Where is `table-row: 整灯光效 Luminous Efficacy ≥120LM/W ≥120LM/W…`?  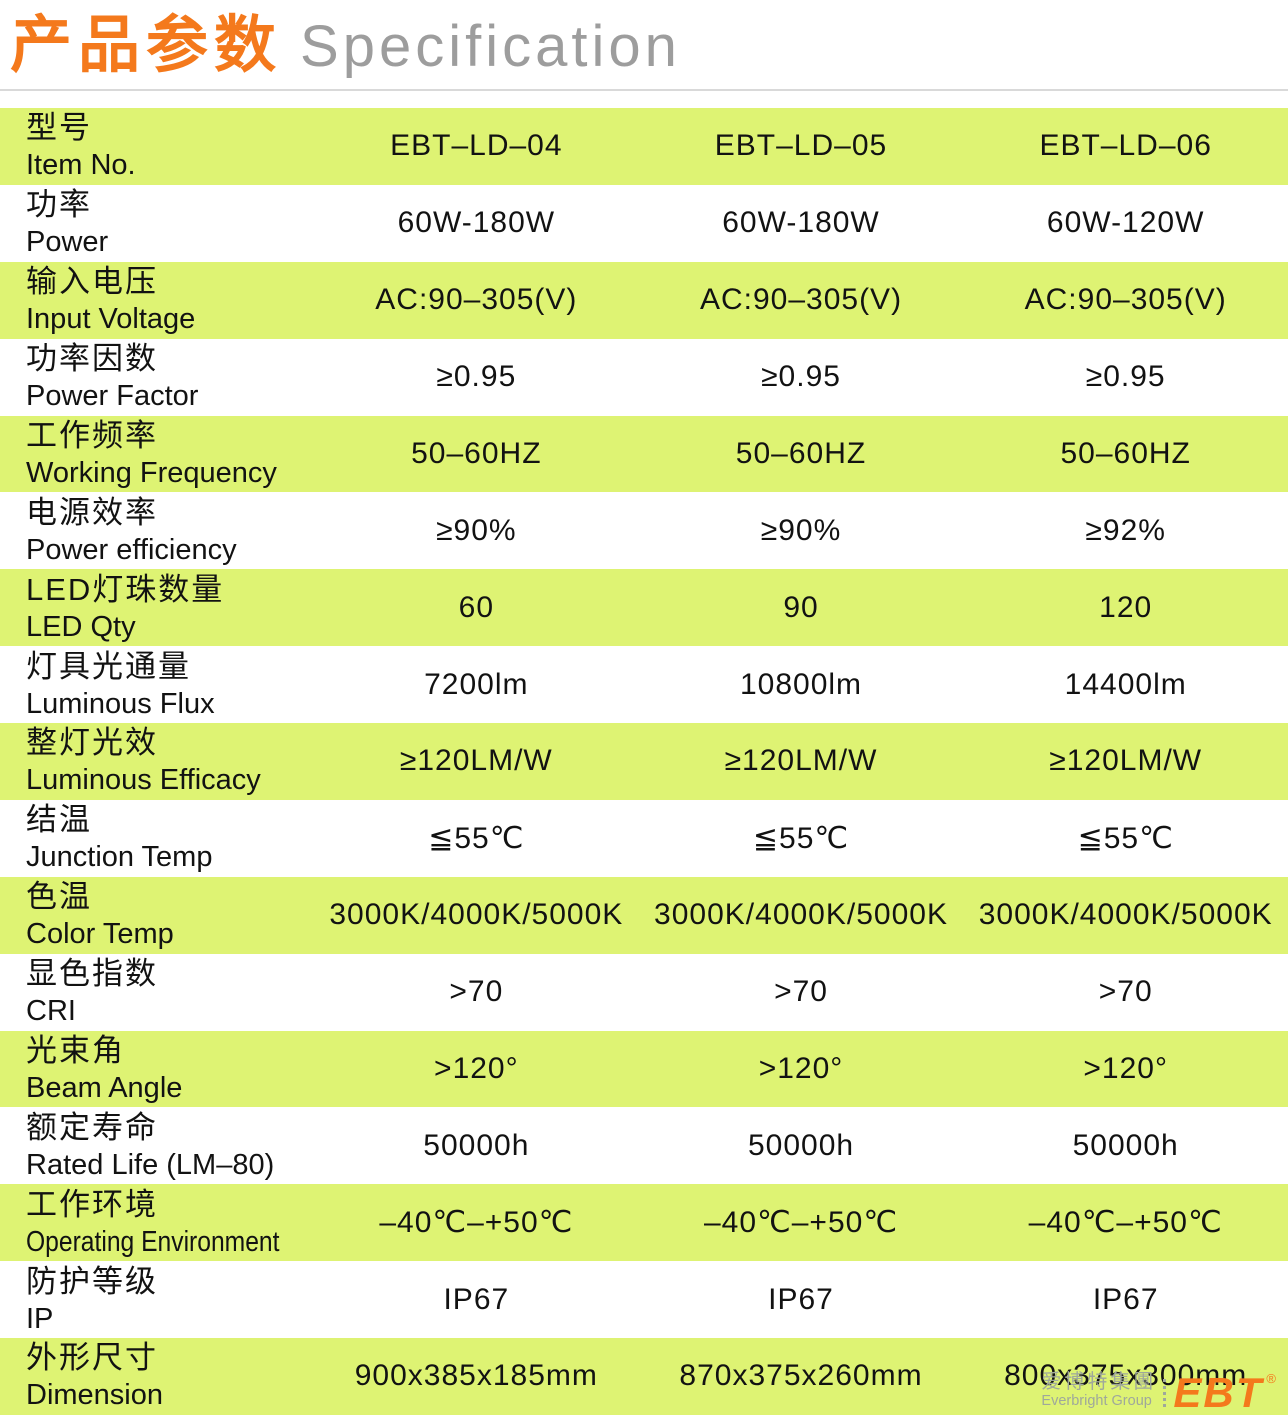
table-row: 整灯光效 Luminous Efficacy ≥120LM/W ≥120LM/W… is located at coordinates (644, 761).